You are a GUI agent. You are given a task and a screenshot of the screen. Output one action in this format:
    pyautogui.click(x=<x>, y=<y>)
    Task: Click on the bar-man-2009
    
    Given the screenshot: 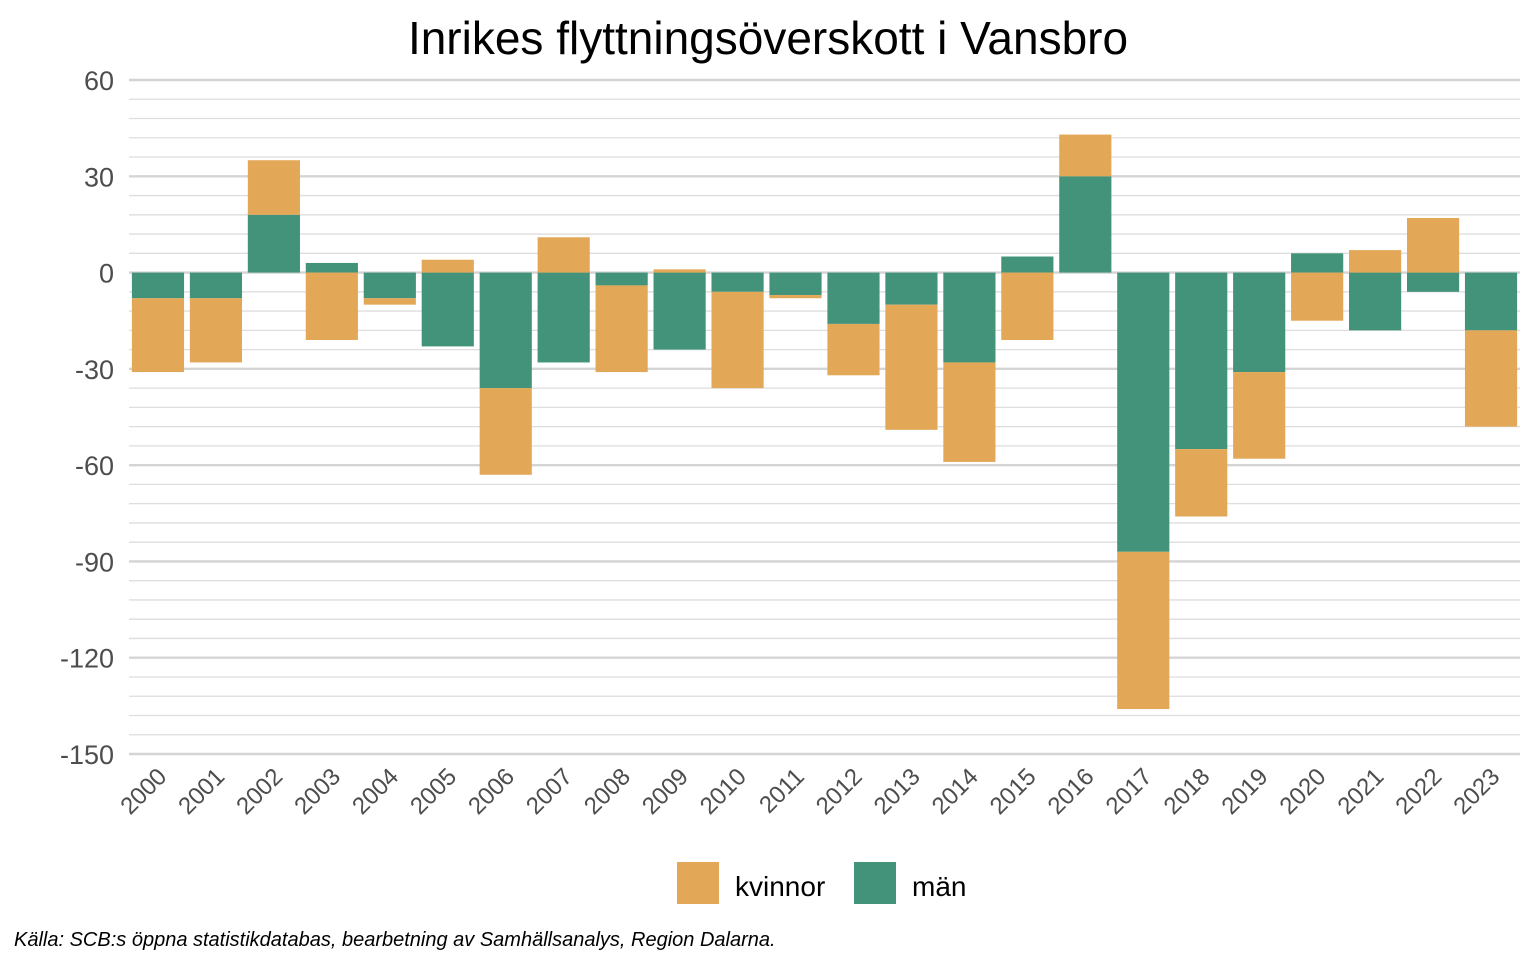 What is the action you would take?
    pyautogui.click(x=679, y=311)
    